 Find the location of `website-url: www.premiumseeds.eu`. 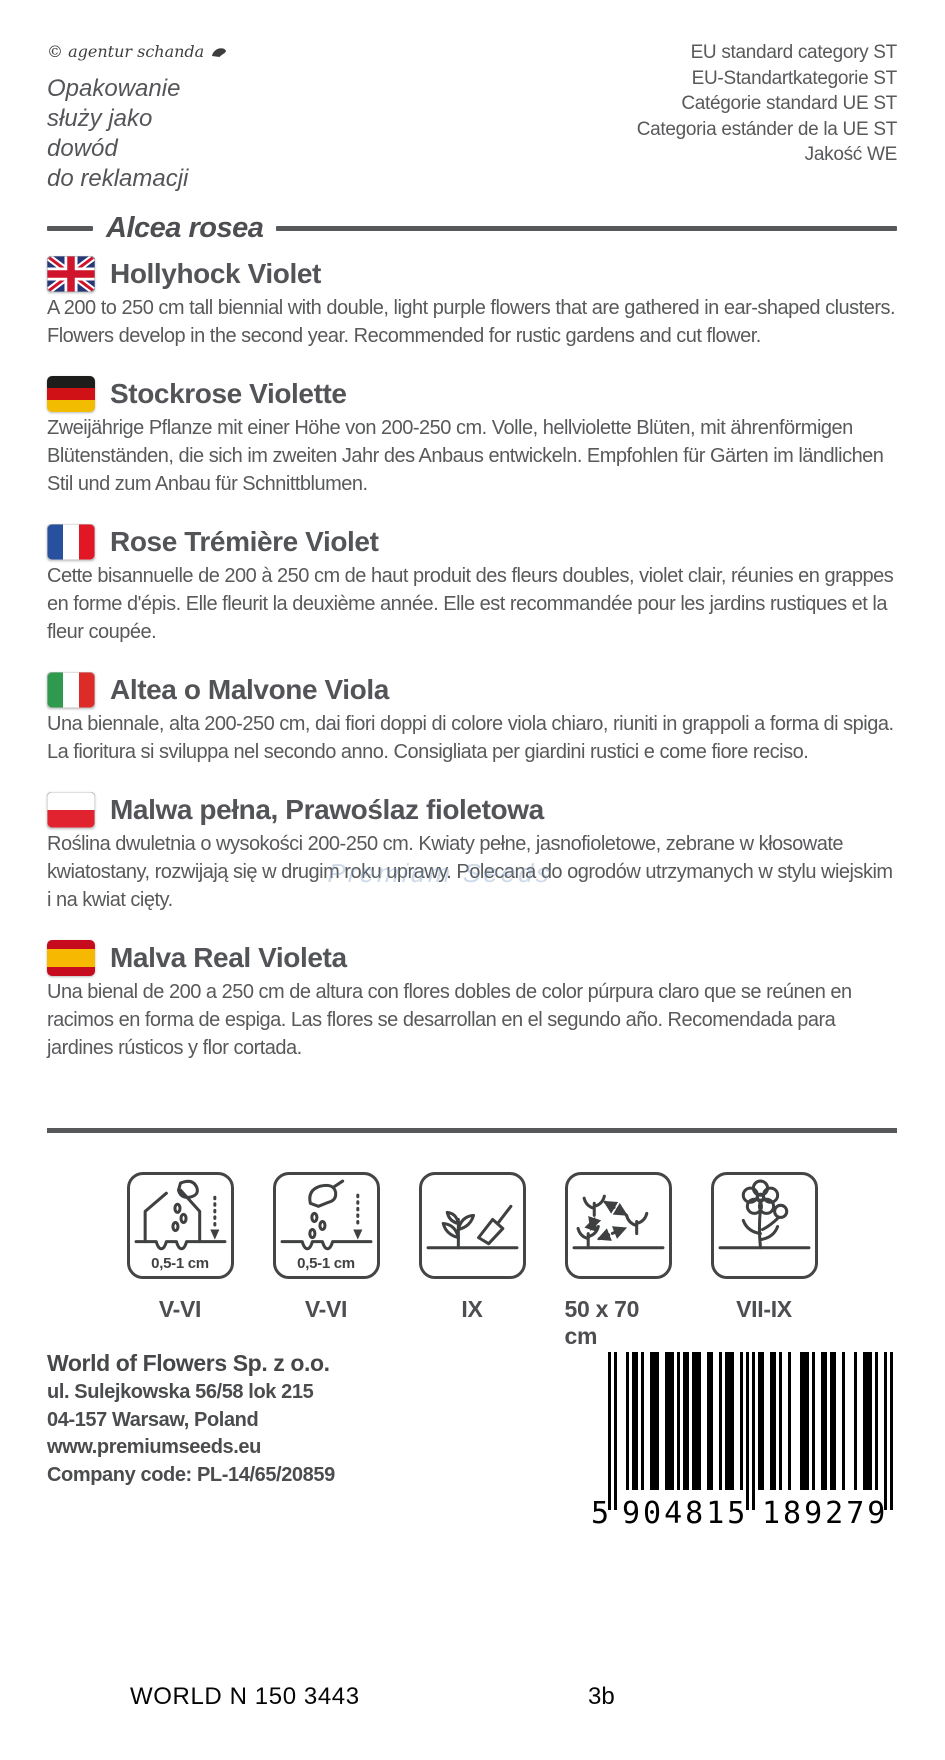

website-url: www.premiumseeds.eu is located at coordinates (154, 1447).